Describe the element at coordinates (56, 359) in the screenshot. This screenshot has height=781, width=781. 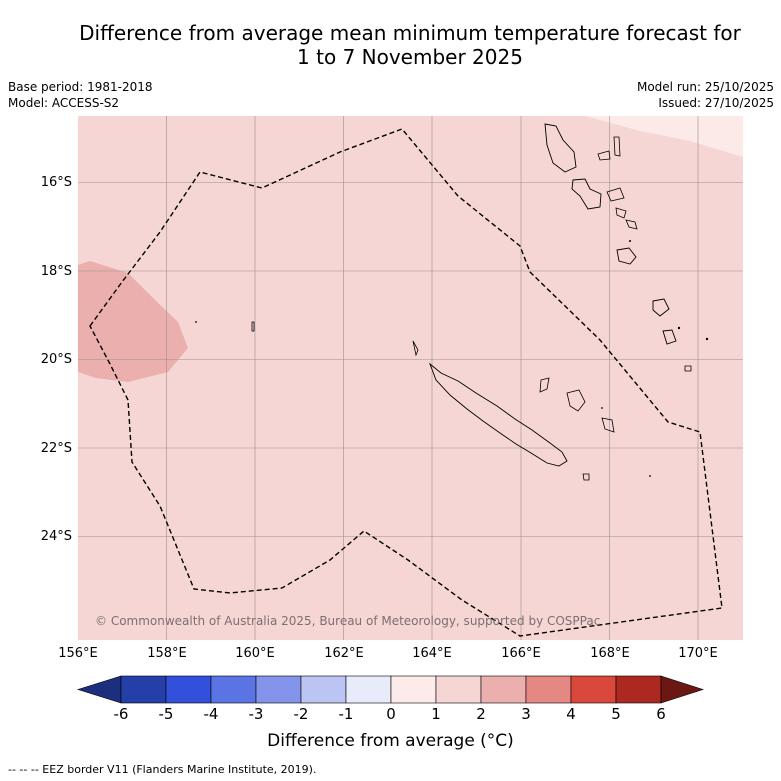
I see `lat-label: 20°S` at that location.